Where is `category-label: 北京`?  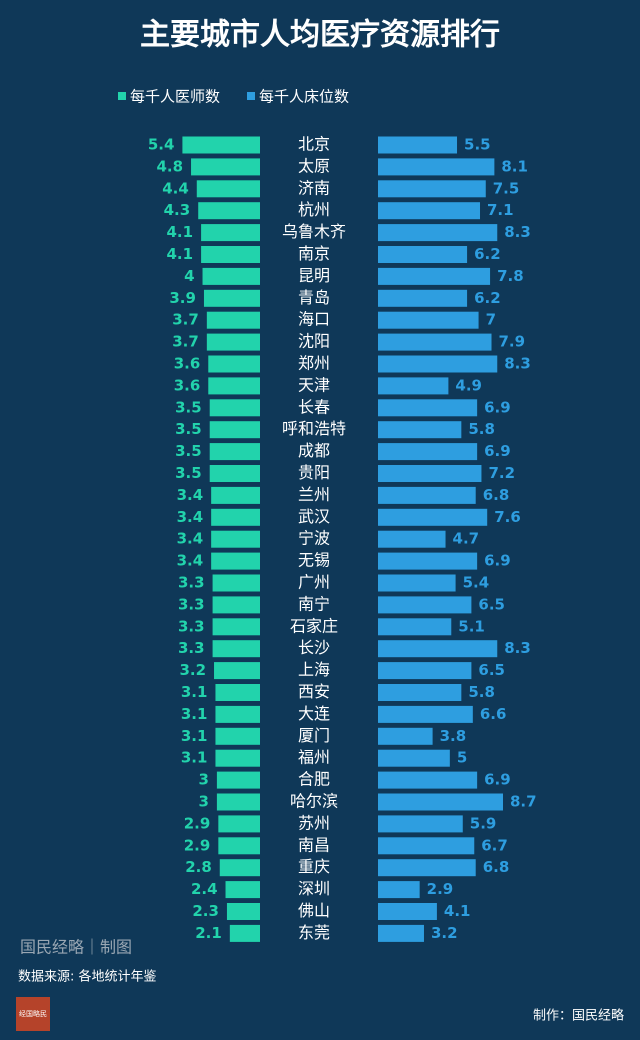
category-label: 北京 is located at coordinates (314, 144).